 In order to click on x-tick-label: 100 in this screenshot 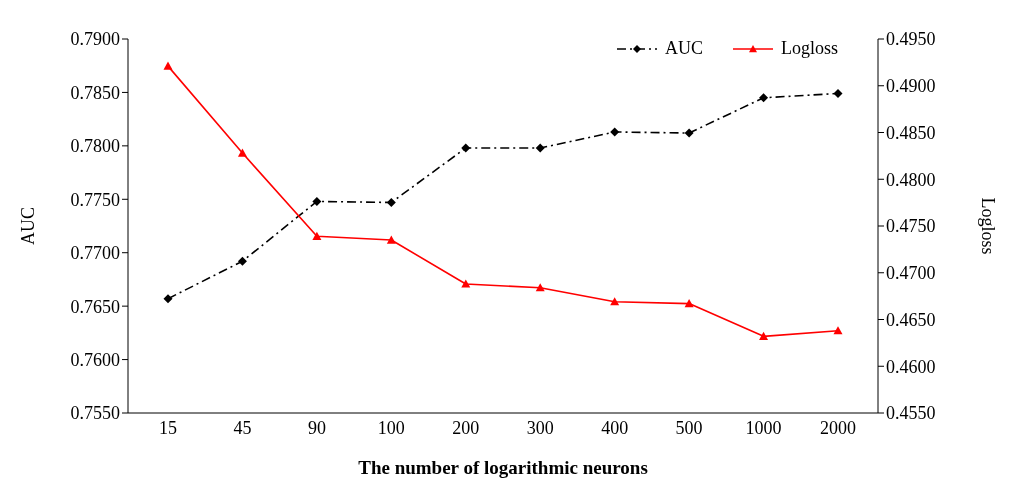, I will do `click(391, 427)`.